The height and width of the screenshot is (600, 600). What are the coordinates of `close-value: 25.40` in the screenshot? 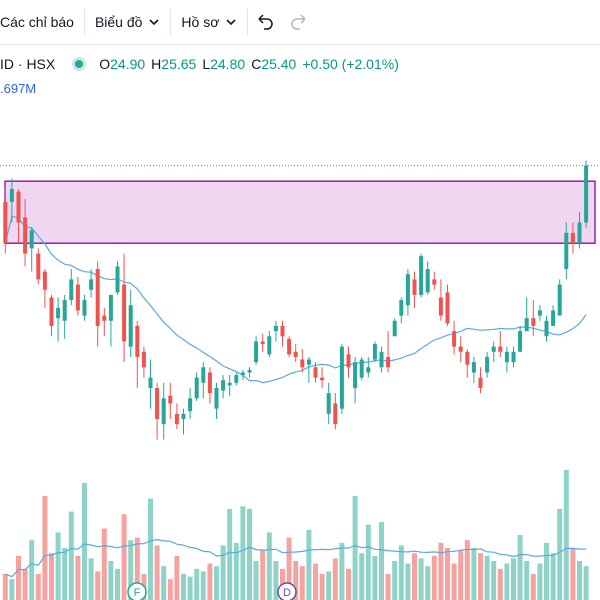 It's located at (279, 64).